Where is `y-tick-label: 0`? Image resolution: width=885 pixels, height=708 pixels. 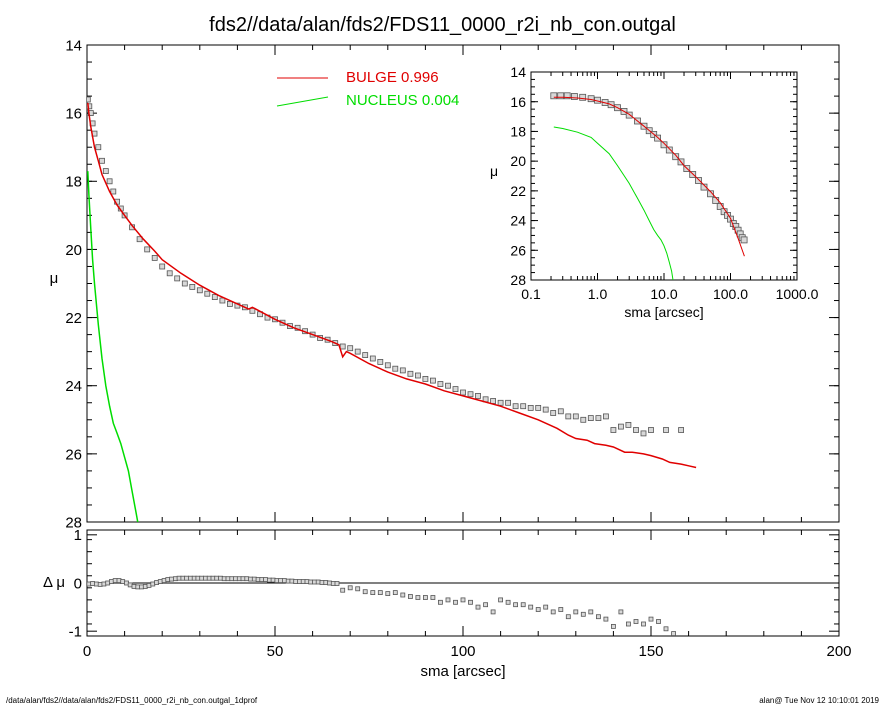
y-tick-label: 0 is located at coordinates (78, 583).